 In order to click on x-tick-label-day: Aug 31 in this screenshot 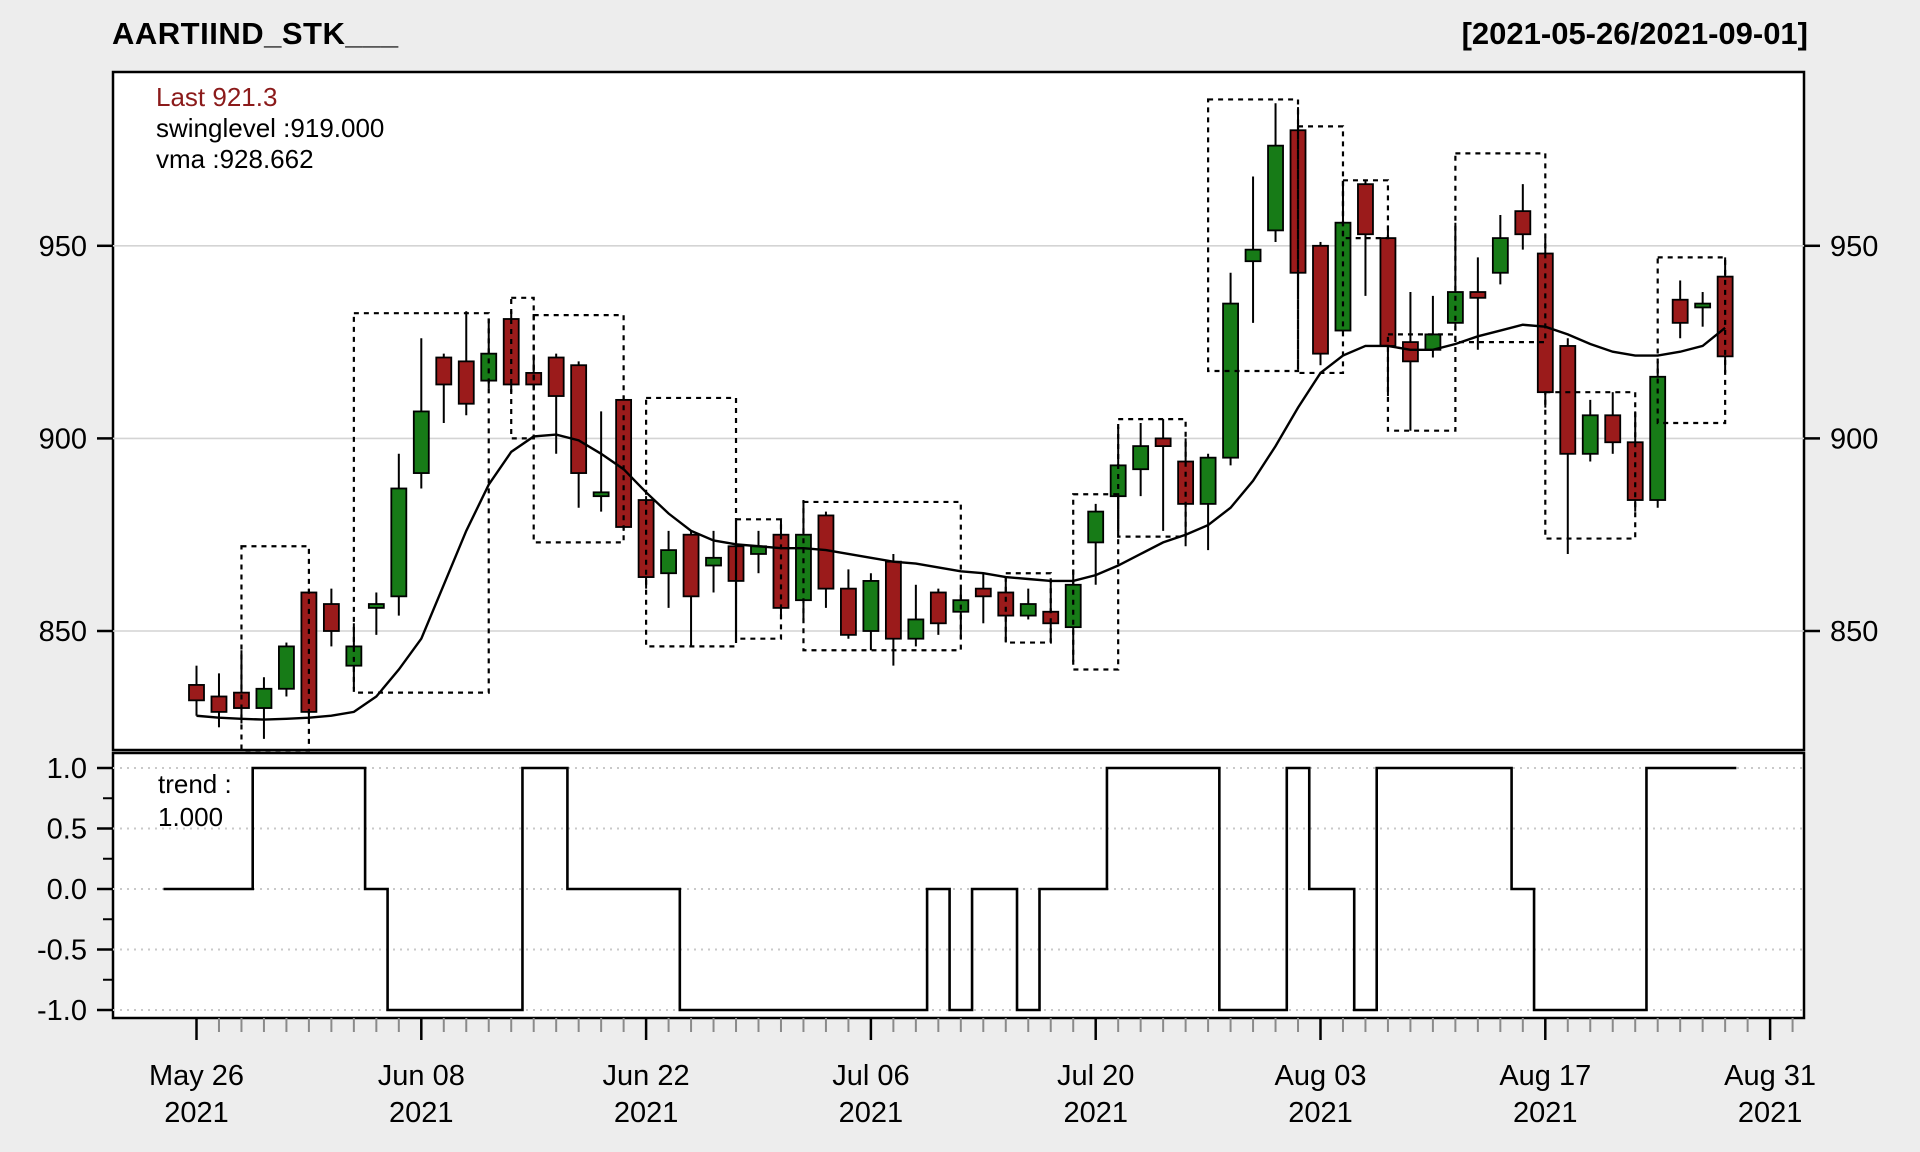, I will do `click(1770, 1076)`.